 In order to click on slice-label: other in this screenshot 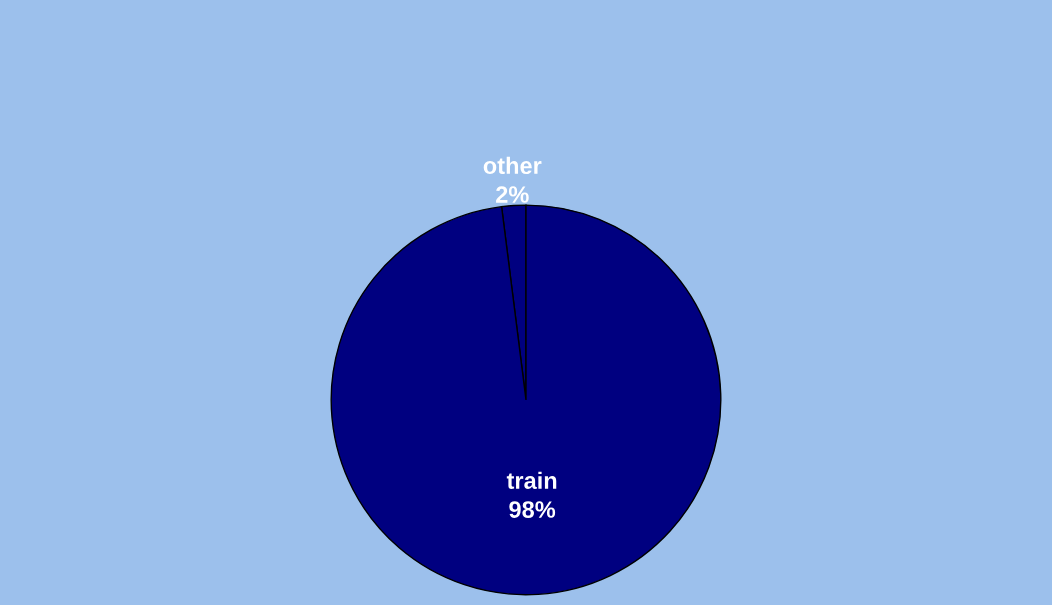, I will do `click(512, 165)`.